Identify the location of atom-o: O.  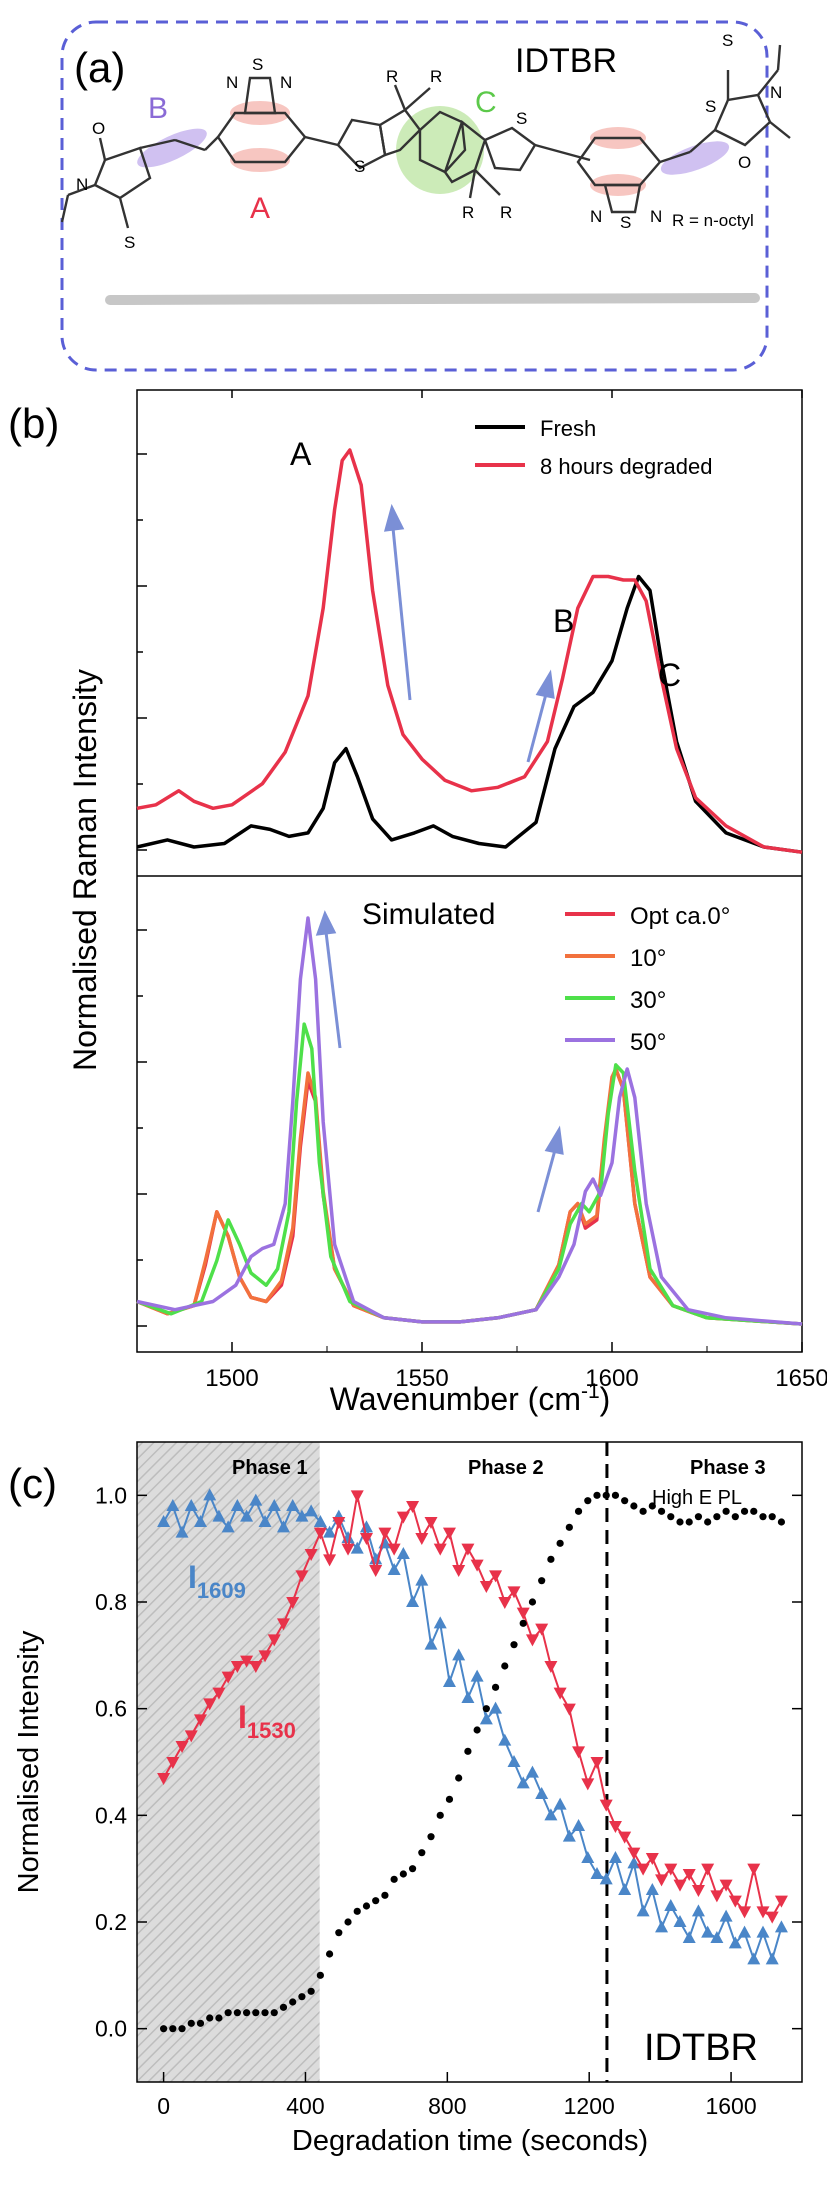
(744, 162).